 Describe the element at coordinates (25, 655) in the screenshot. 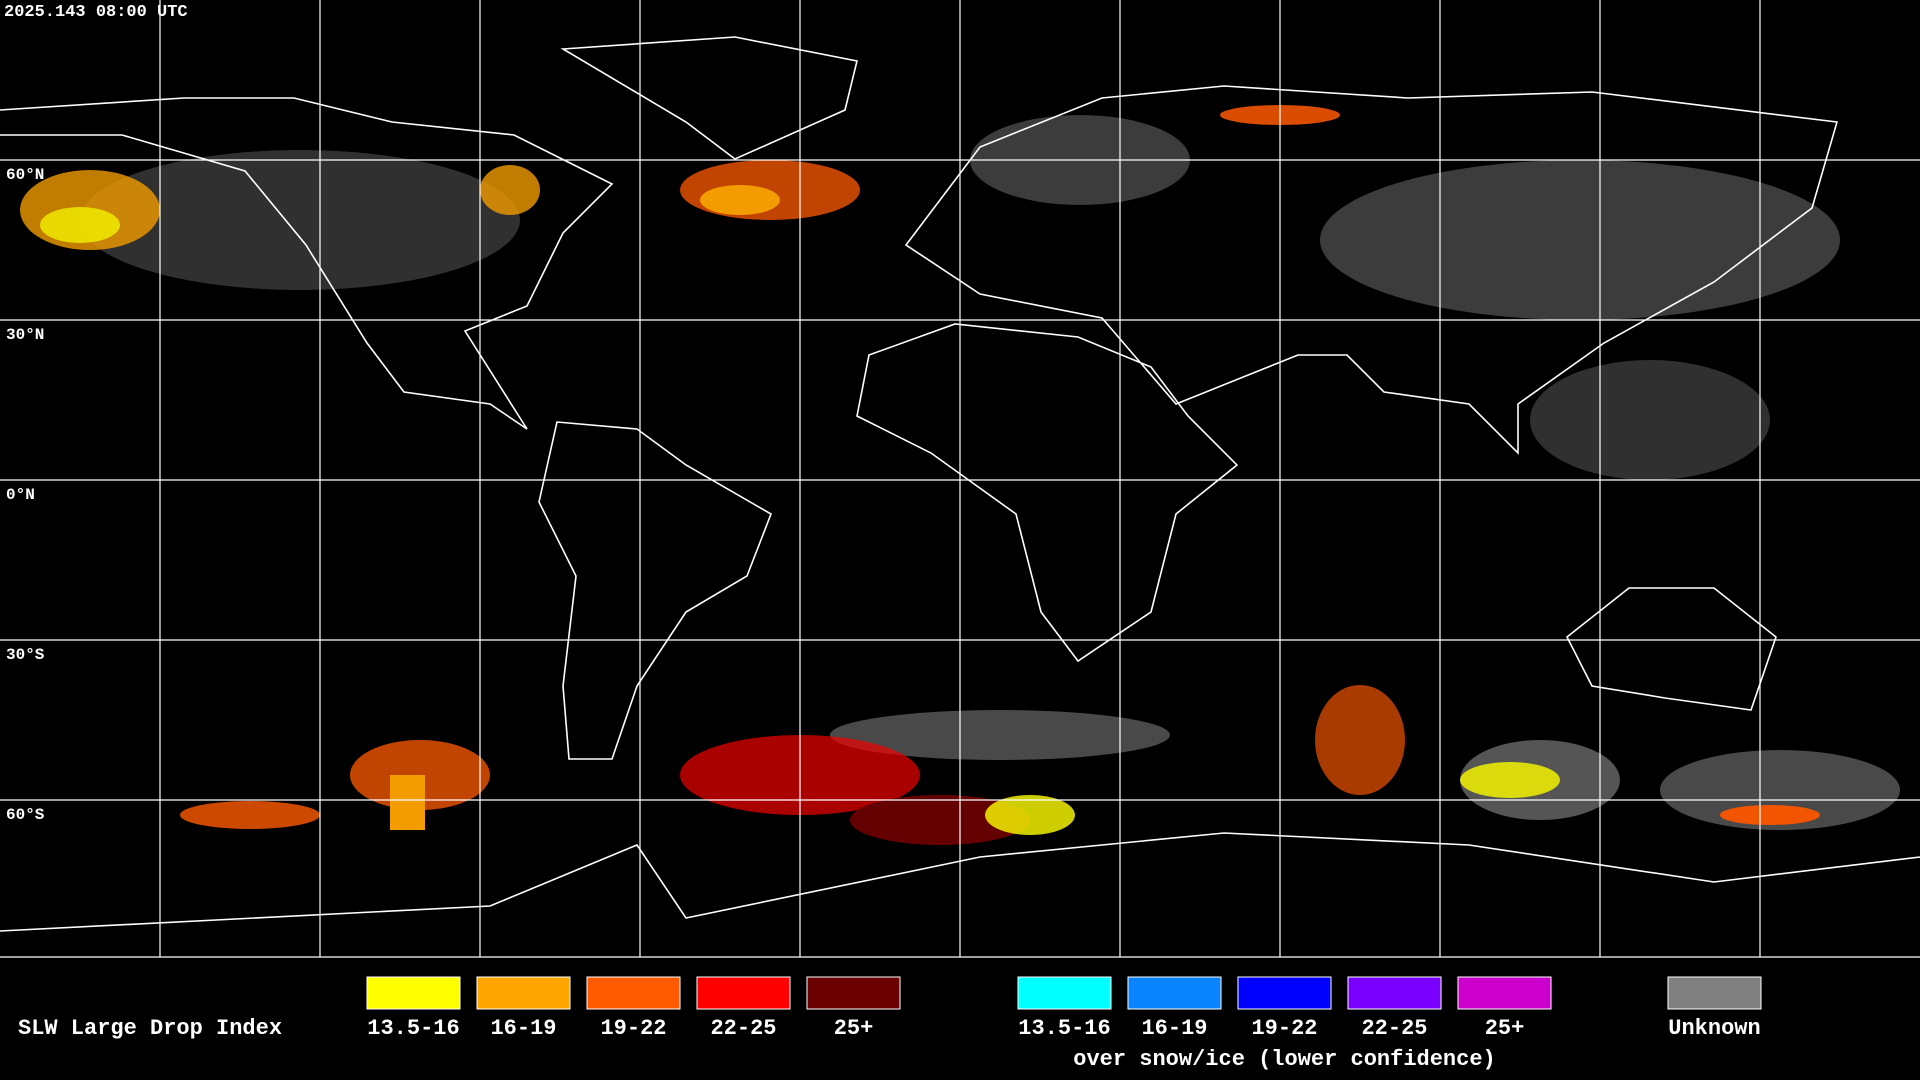

I see `latitude-label: 30°S` at that location.